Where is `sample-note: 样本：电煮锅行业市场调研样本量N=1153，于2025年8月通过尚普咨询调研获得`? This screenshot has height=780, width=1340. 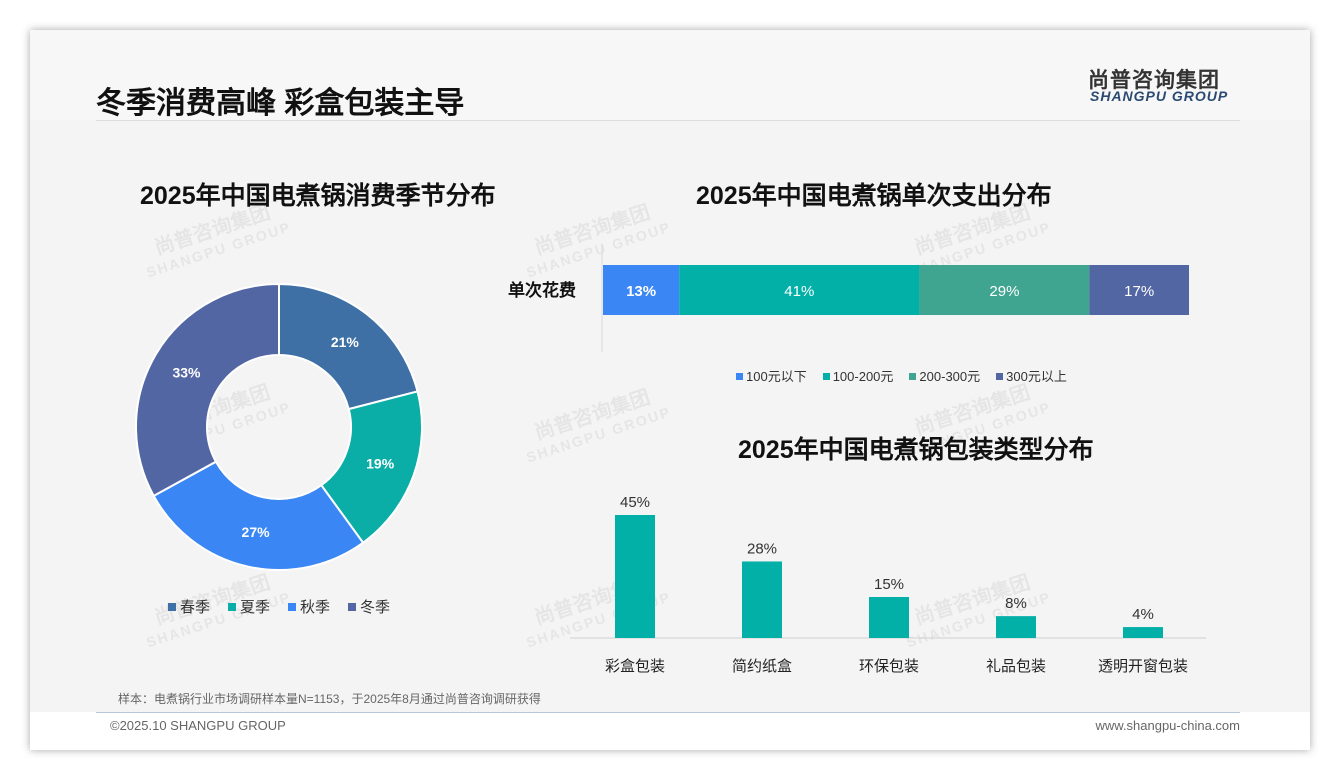
sample-note: 样本：电煮锅行业市场调研样本量N=1153，于2025年8月通过尚普咨询调研获得 is located at coordinates (329, 699).